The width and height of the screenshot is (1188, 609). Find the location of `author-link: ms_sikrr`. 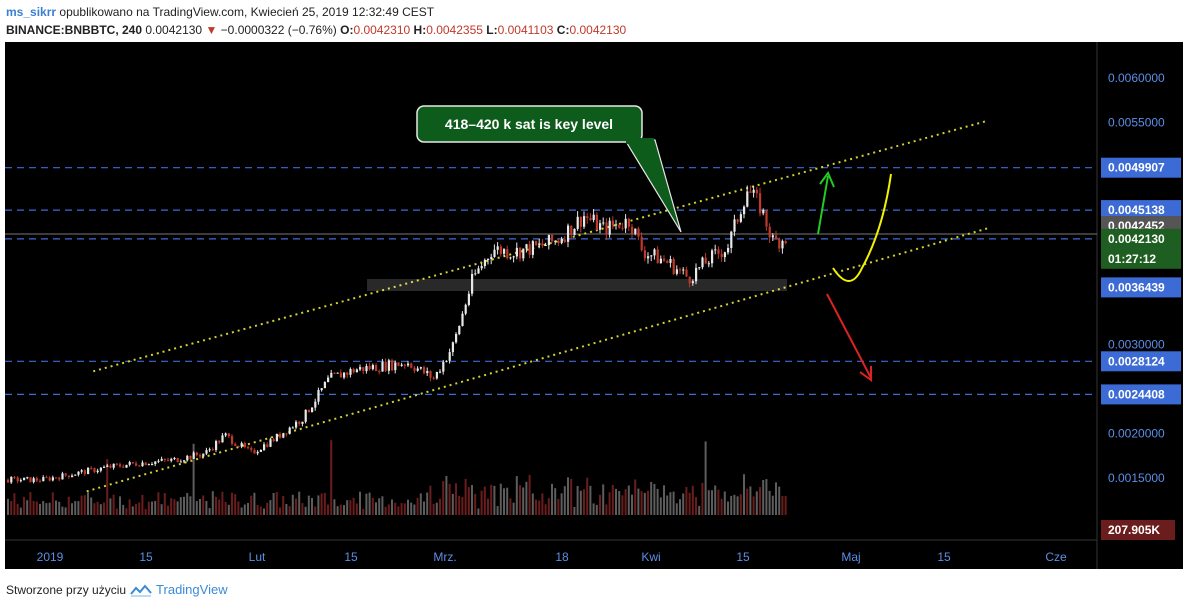

author-link: ms_sikrr is located at coordinates (31, 12).